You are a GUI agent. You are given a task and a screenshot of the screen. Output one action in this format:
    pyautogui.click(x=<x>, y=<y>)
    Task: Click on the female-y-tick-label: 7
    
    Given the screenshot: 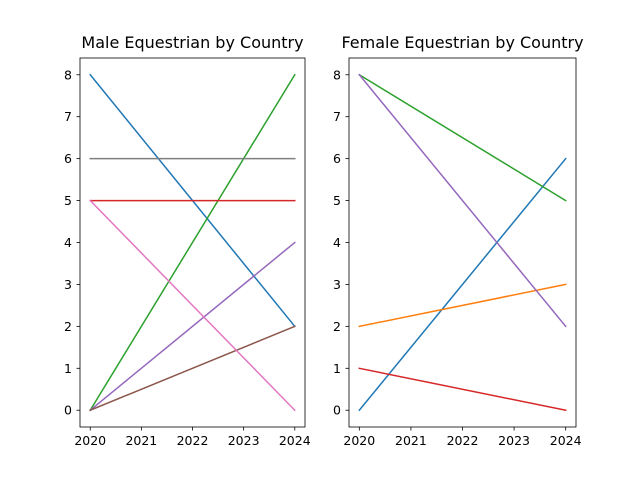 What is the action you would take?
    pyautogui.click(x=337, y=116)
    